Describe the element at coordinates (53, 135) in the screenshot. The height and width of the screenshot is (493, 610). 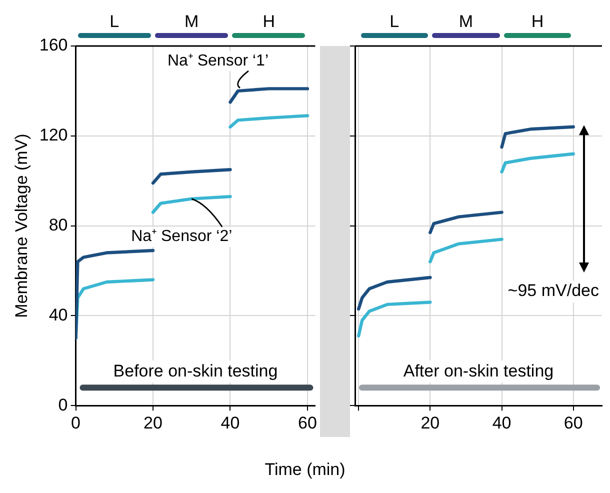
I see `y-tick-label: 120` at that location.